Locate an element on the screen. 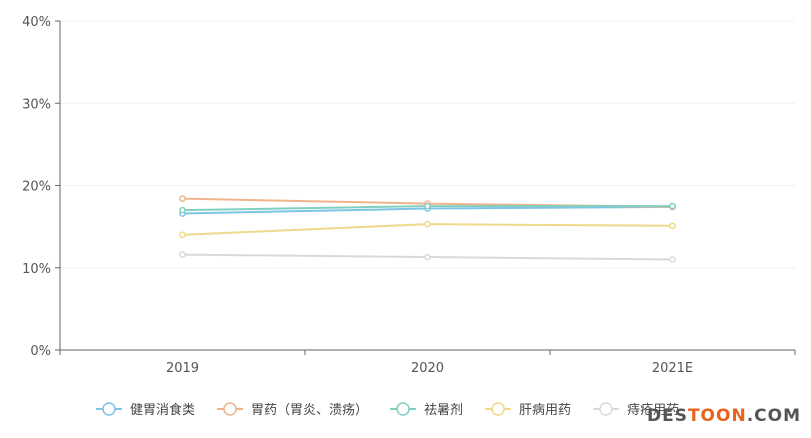 The height and width of the screenshot is (438, 811). series-lines is located at coordinates (427, 229).